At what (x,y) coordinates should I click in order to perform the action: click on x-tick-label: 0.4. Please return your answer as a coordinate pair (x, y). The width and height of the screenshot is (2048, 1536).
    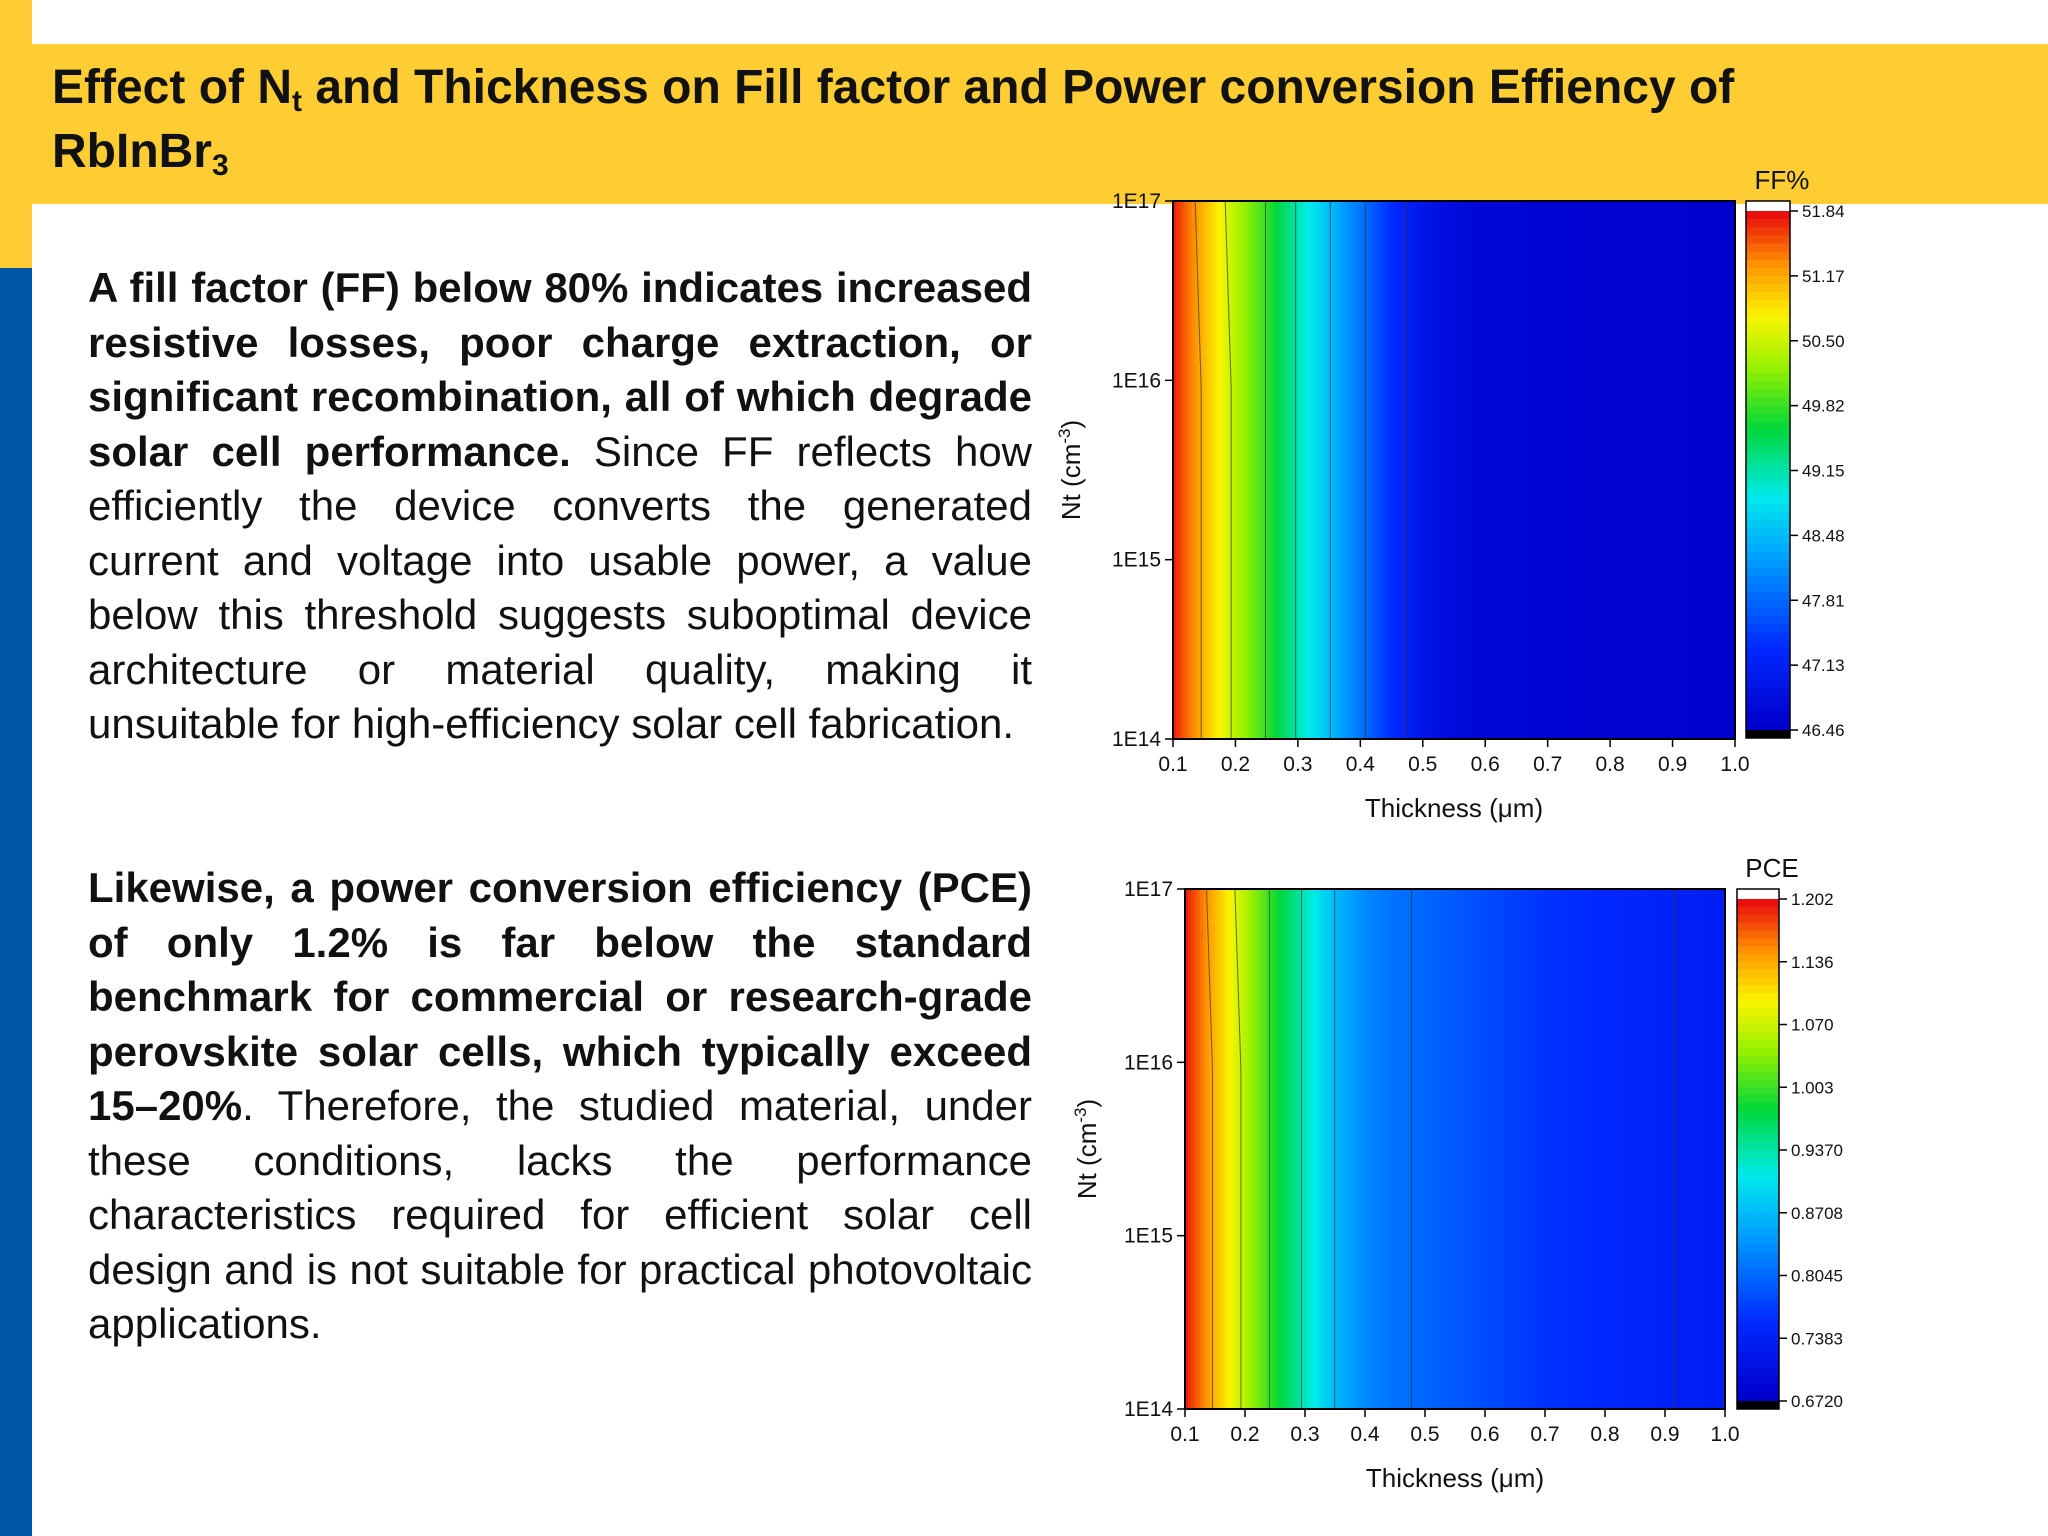
    Looking at the image, I should click on (1365, 1434).